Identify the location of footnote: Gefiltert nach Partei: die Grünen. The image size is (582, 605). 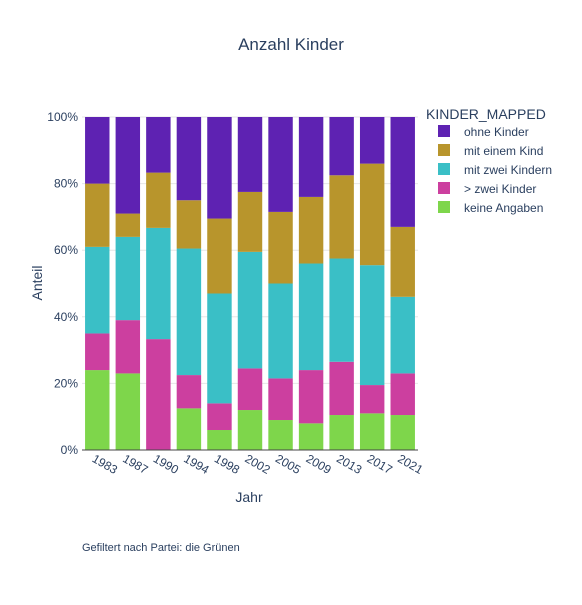
(161, 548).